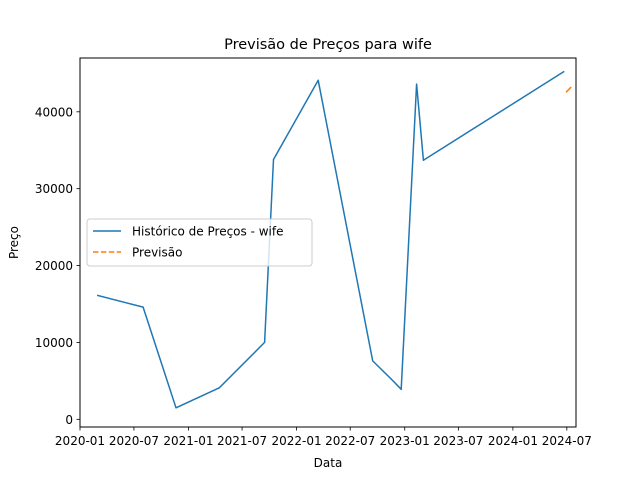 The height and width of the screenshot is (480, 640). I want to click on y-axis: 0 10000 20000 30000 40000, so click(57, 266).